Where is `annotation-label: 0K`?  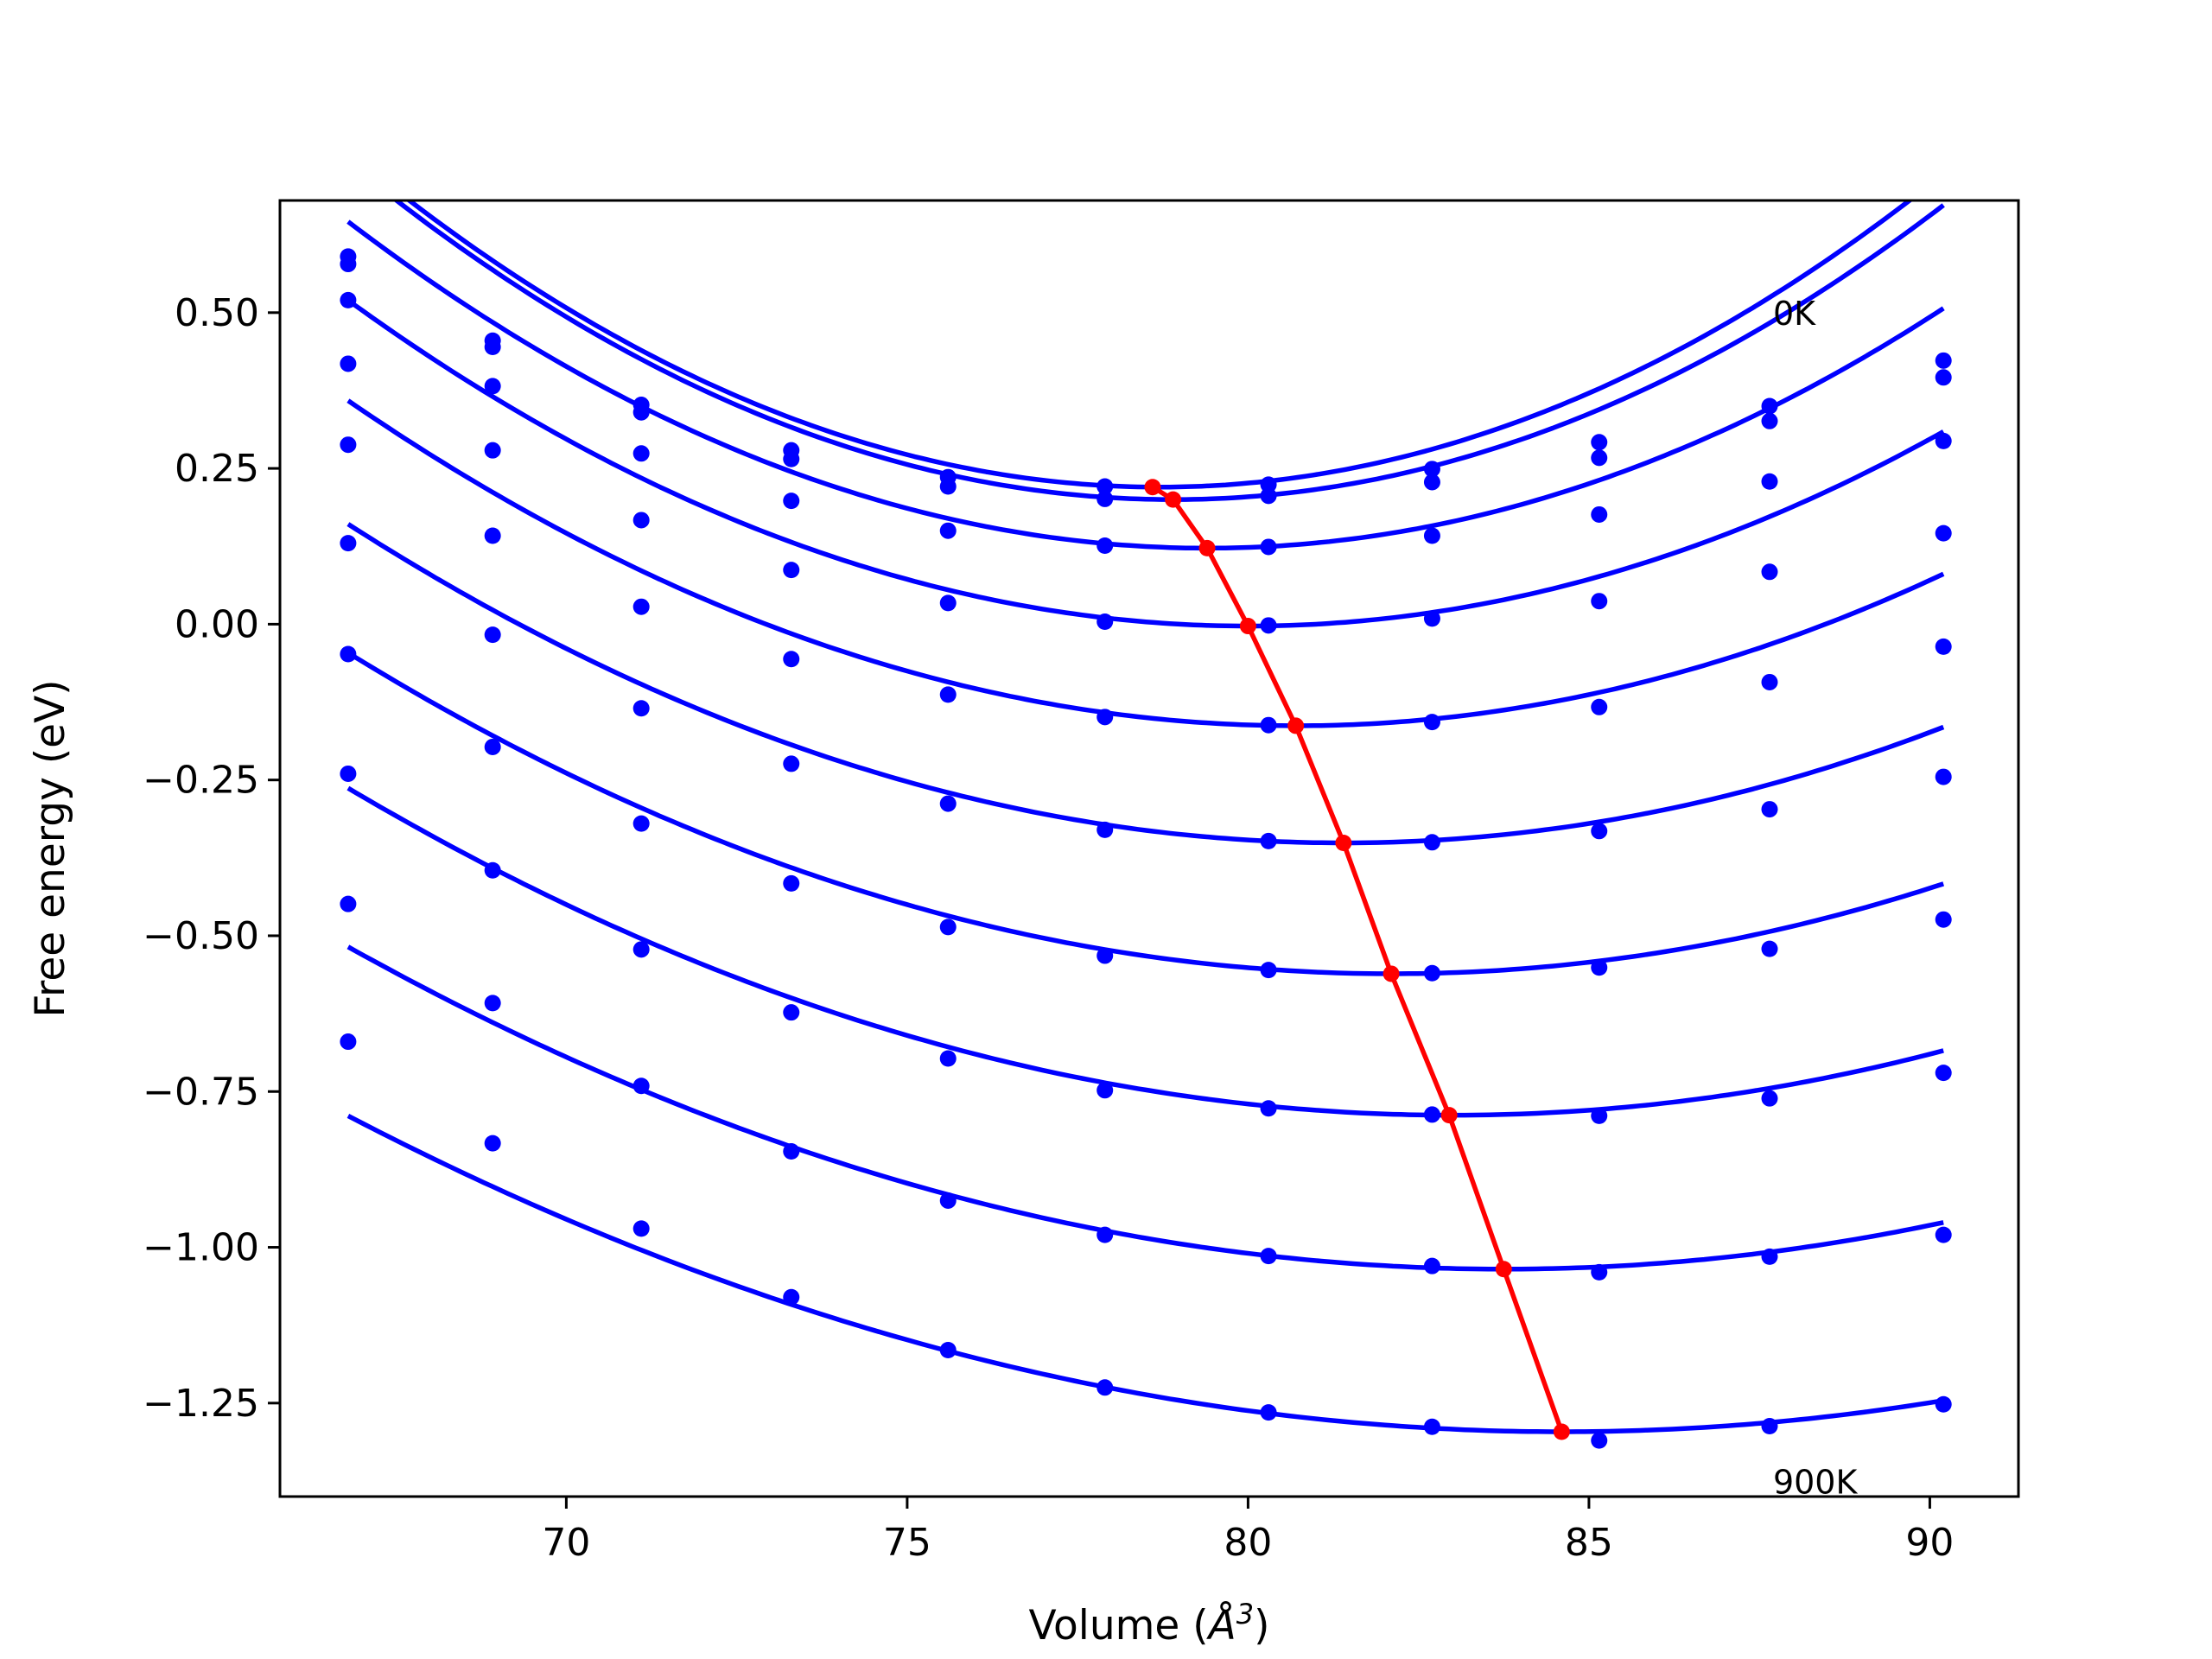
annotation-label: 0K is located at coordinates (1794, 314).